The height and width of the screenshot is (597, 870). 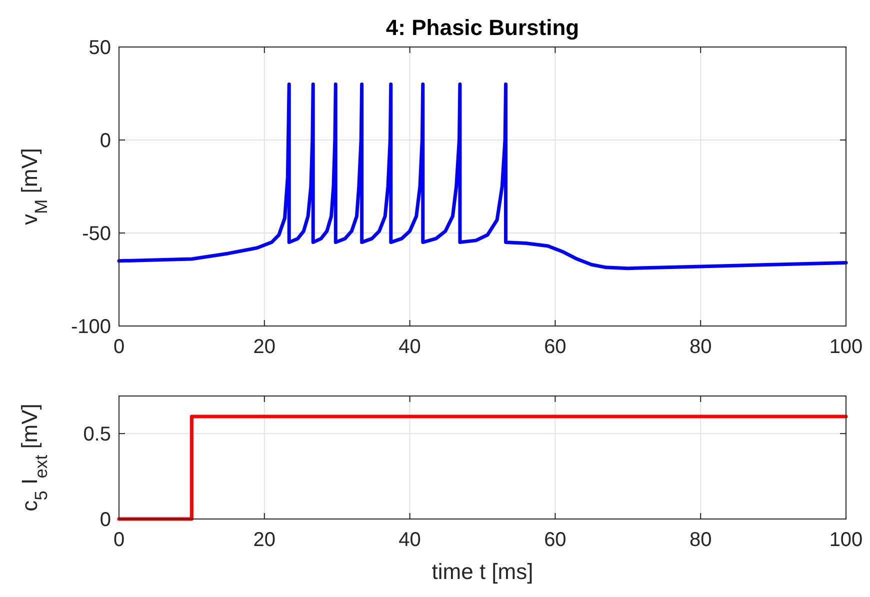 What do you see at coordinates (90, 327) in the screenshot?
I see `y-tick-label: -100` at bounding box center [90, 327].